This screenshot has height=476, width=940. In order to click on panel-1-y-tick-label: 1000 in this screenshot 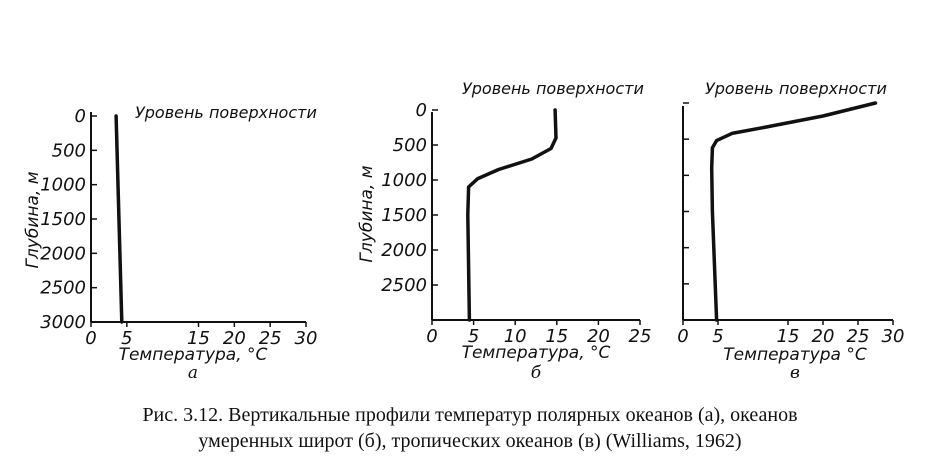, I will do `click(63, 185)`.